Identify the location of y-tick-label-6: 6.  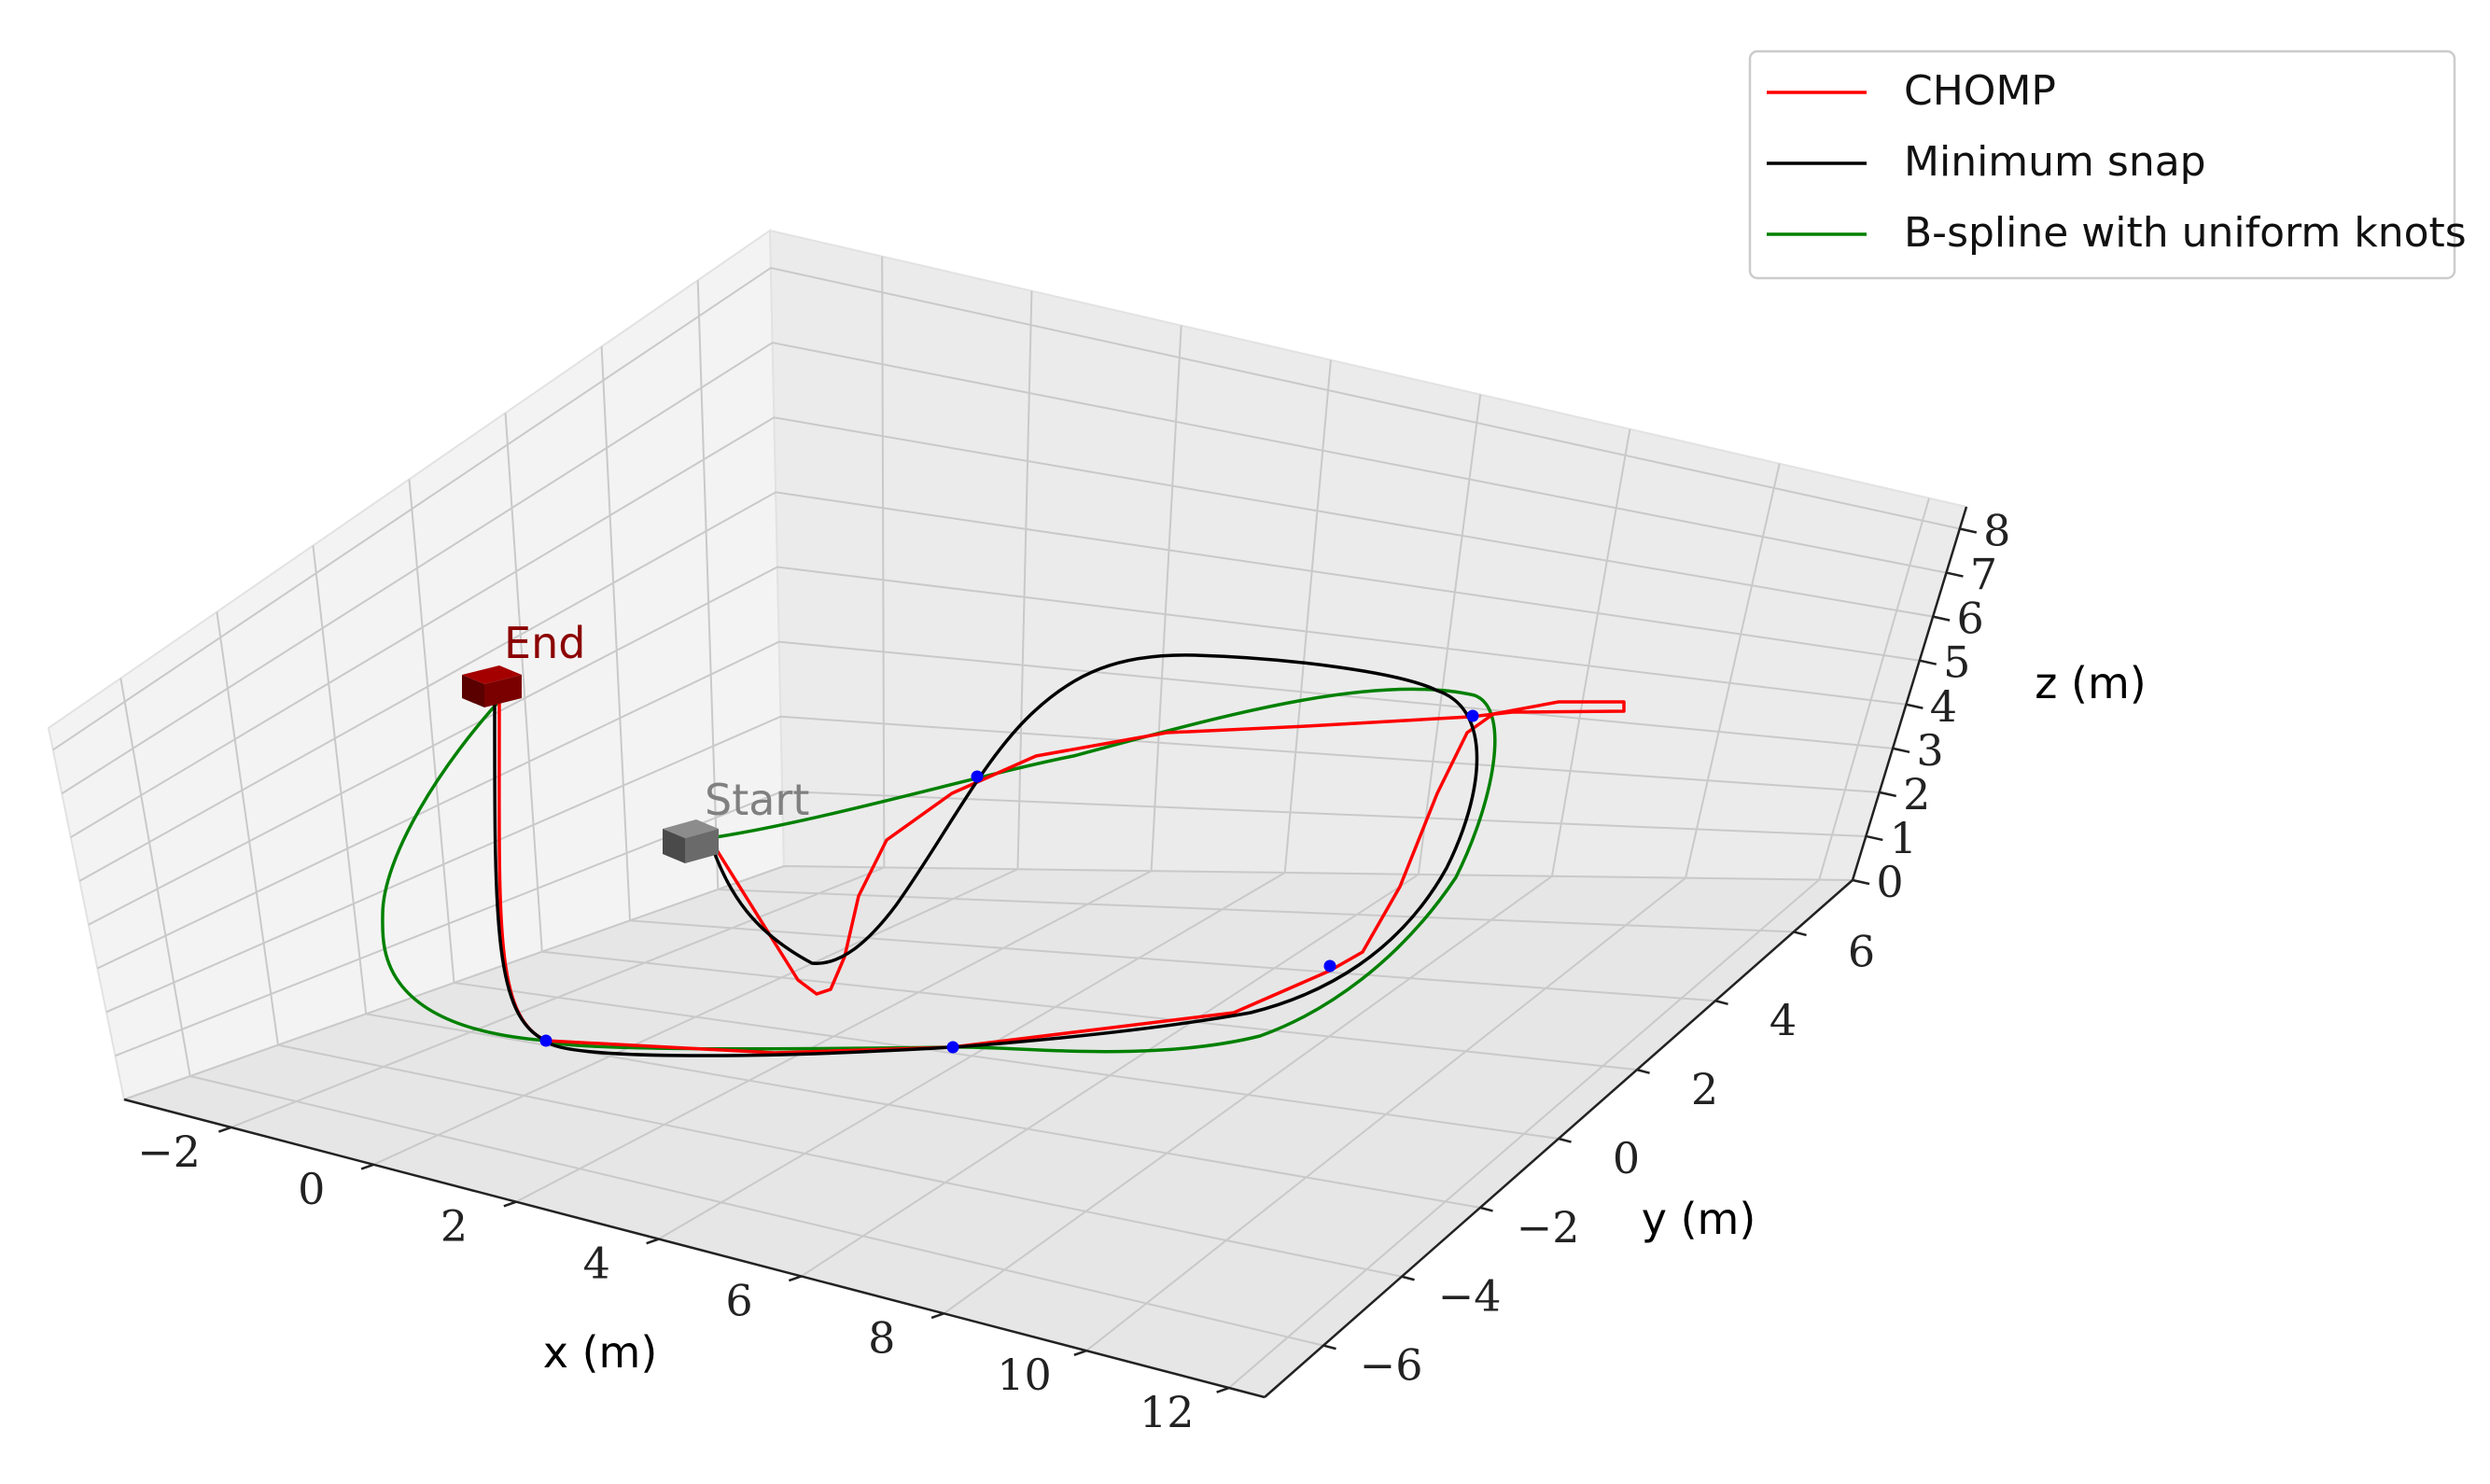
(1861, 951).